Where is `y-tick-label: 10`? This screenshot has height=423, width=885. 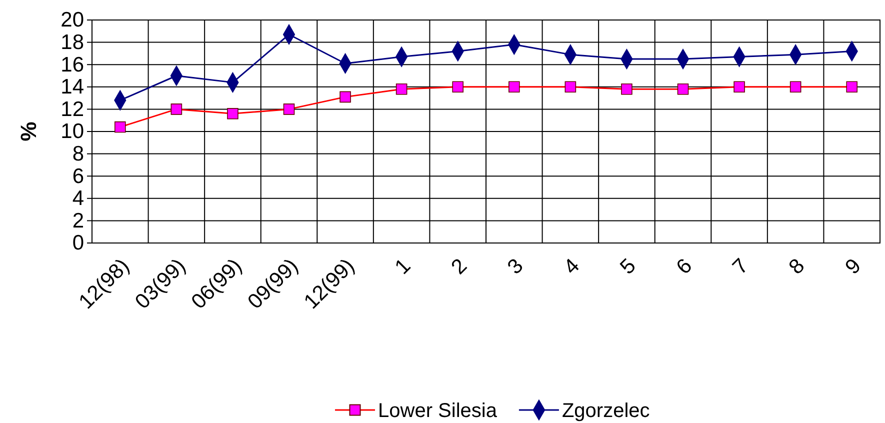
y-tick-label: 10 is located at coordinates (72, 132).